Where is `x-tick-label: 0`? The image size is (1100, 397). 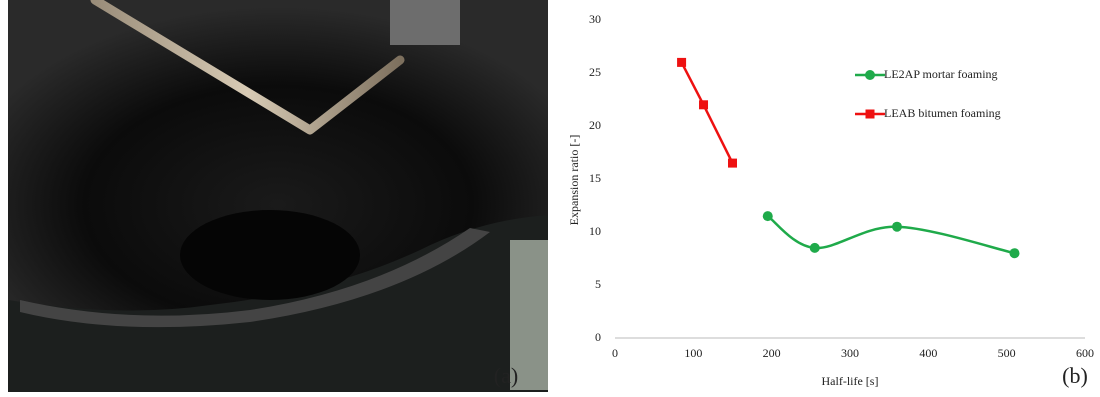 x-tick-label: 0 is located at coordinates (615, 353).